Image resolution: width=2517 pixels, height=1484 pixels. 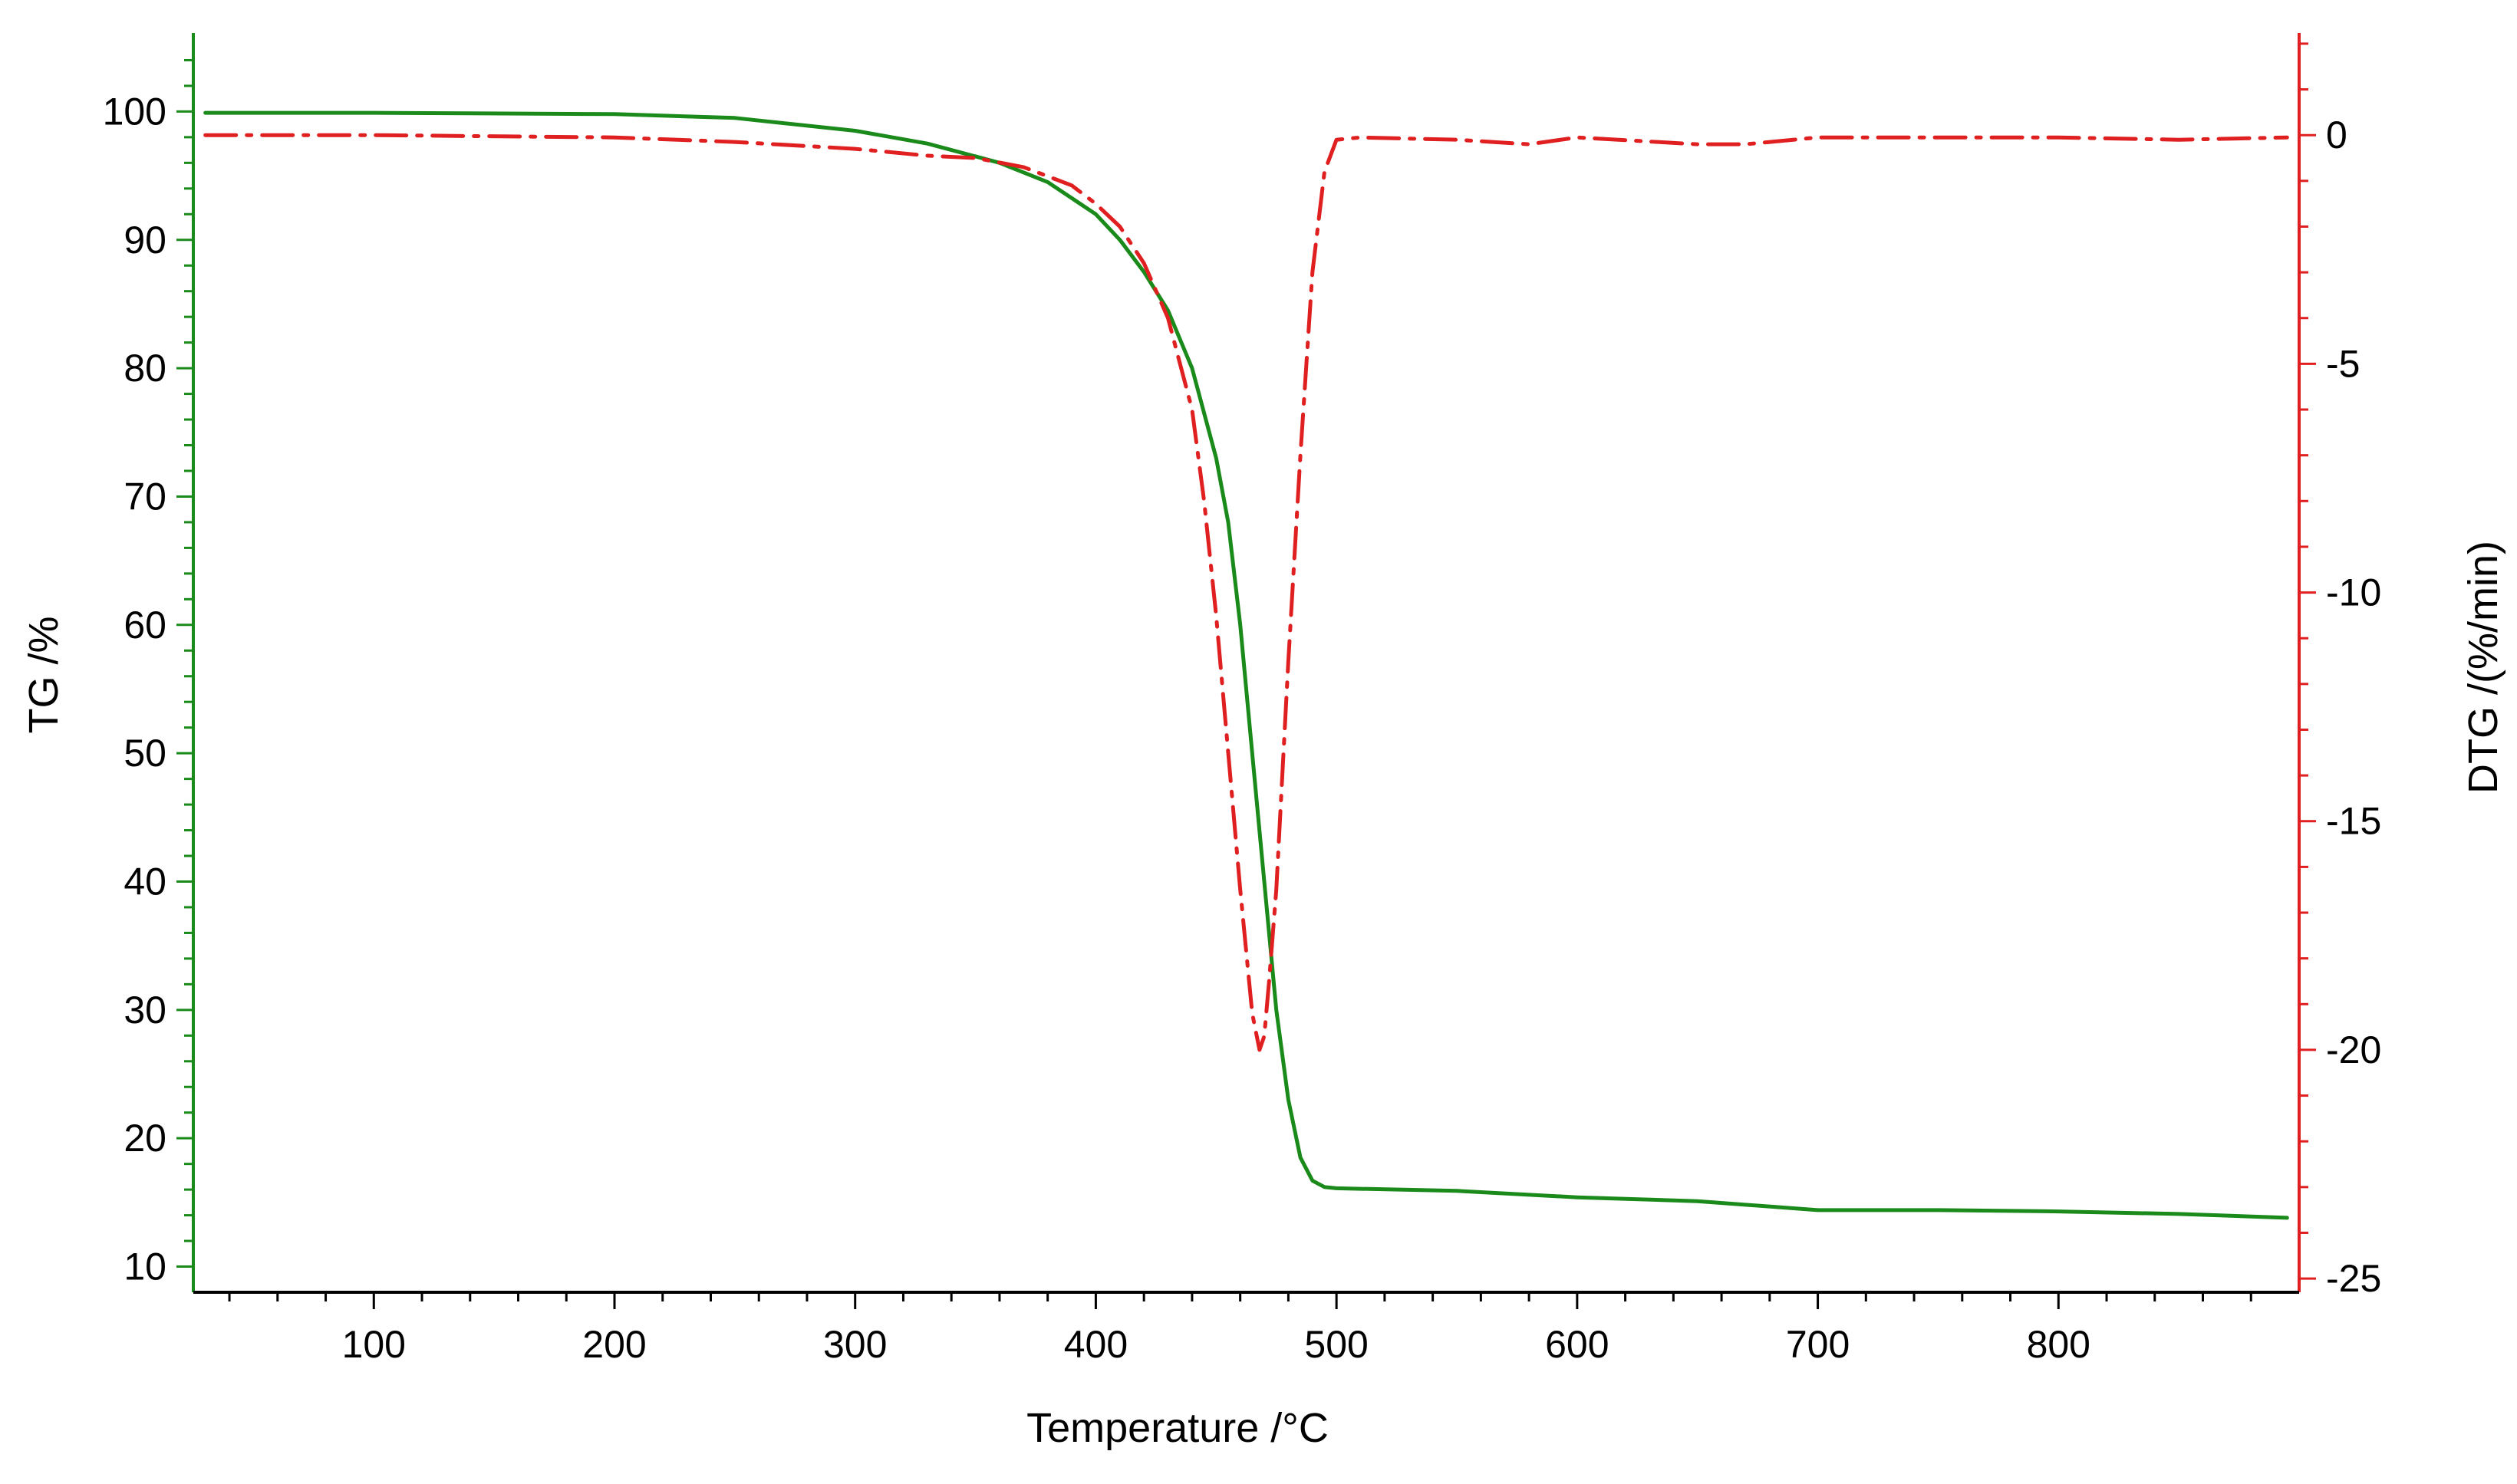 I want to click on y-left-tick-label: 60, so click(x=145, y=625).